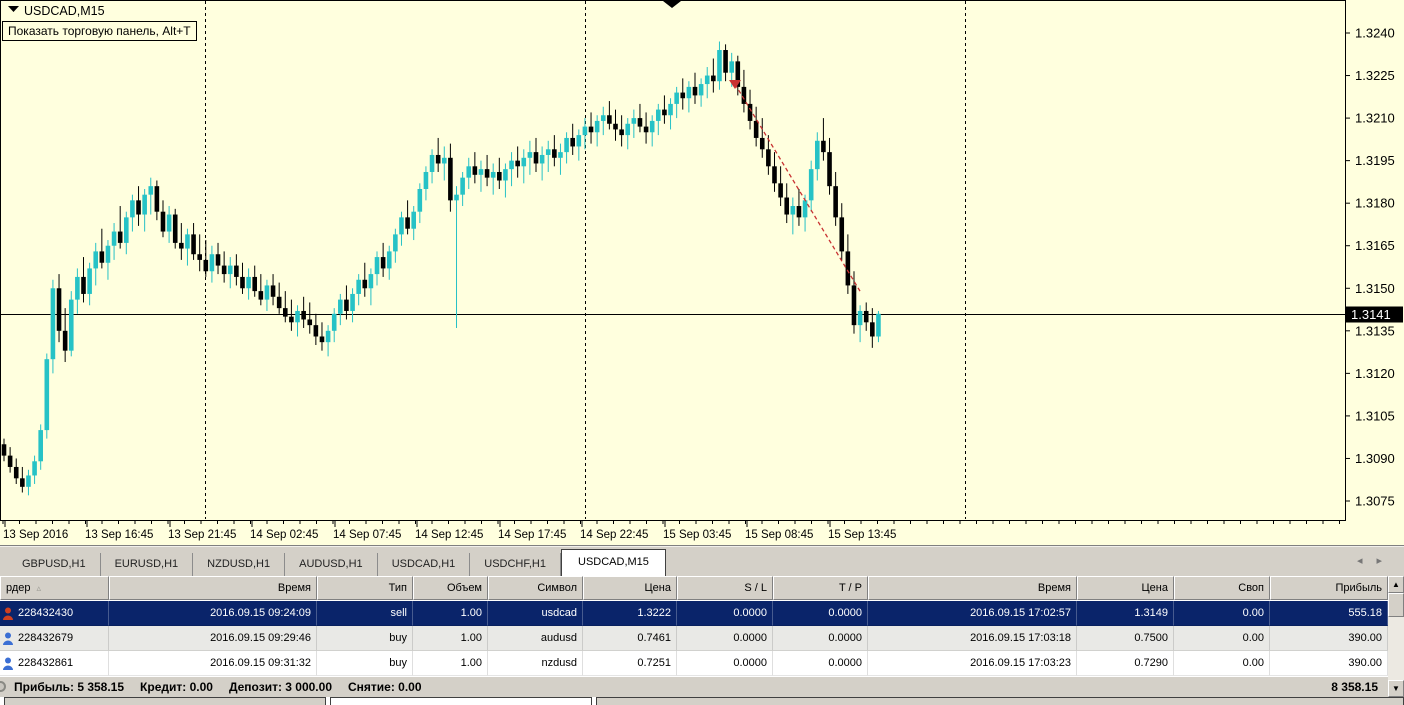 This screenshot has height=705, width=1404. Describe the element at coordinates (176, 687) in the screenshot. I see `status-item: Кредит: 0.00` at that location.